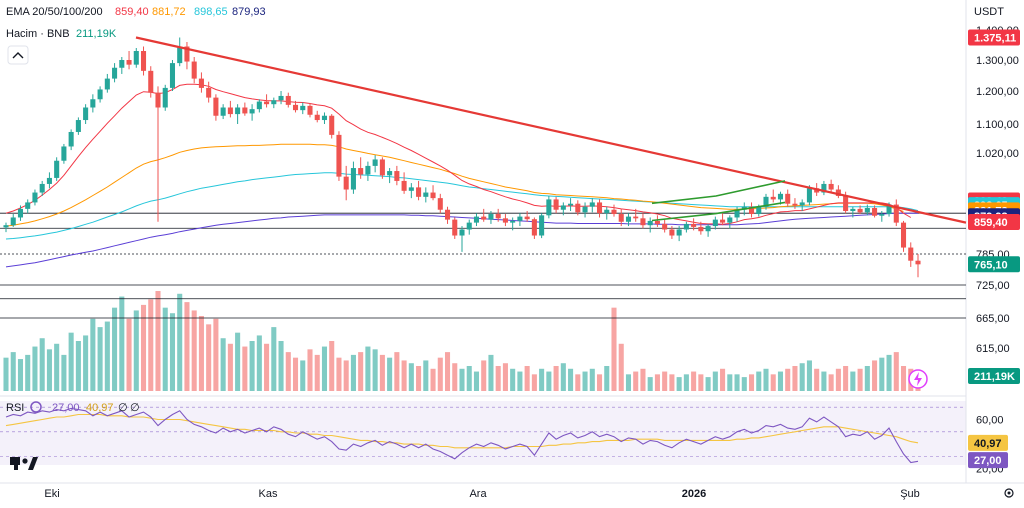 Image resolution: width=1024 pixels, height=508 pixels. What do you see at coordinates (994, 37) in the screenshot?
I see `price-tag: 1.375,11` at bounding box center [994, 37].